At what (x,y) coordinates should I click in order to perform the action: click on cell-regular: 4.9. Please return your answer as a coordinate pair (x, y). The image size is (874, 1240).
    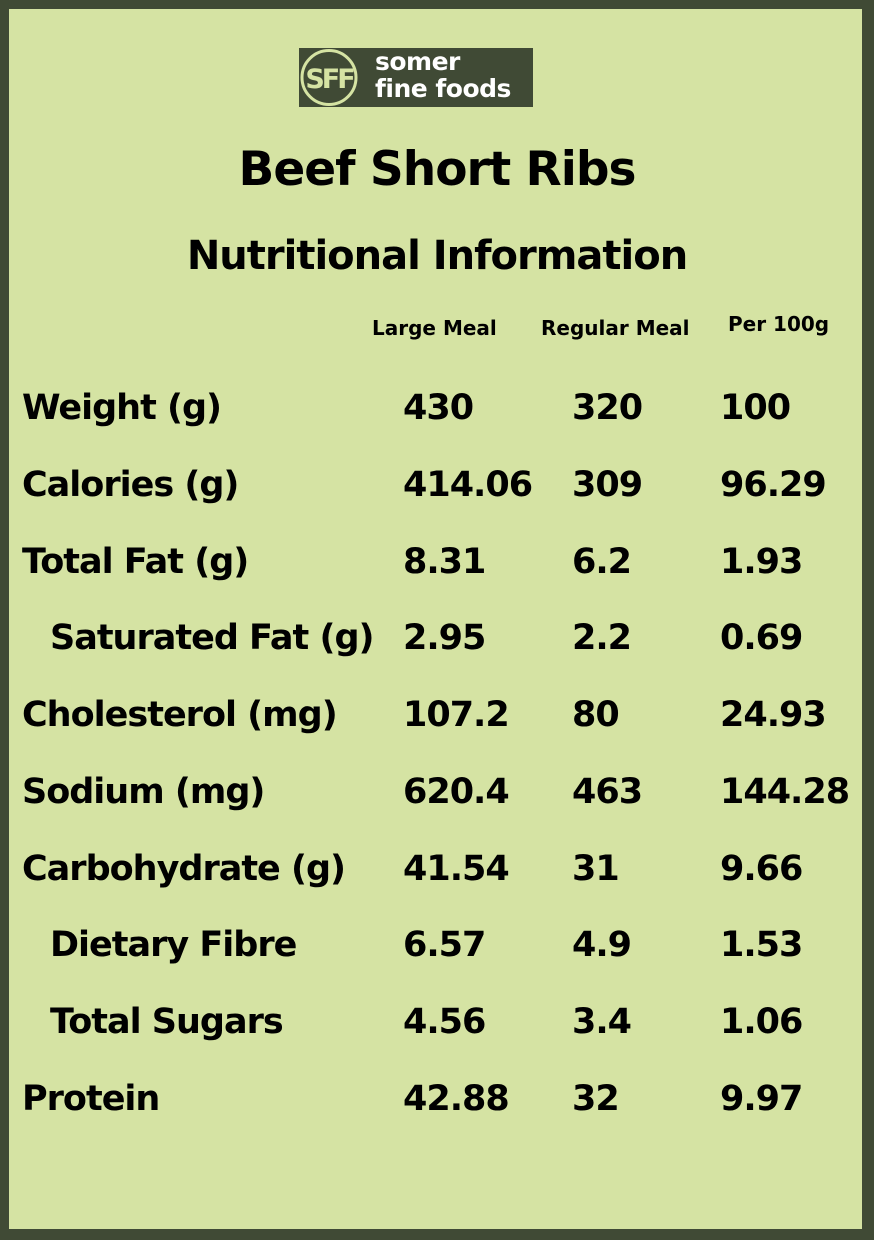
    Looking at the image, I should click on (602, 945).